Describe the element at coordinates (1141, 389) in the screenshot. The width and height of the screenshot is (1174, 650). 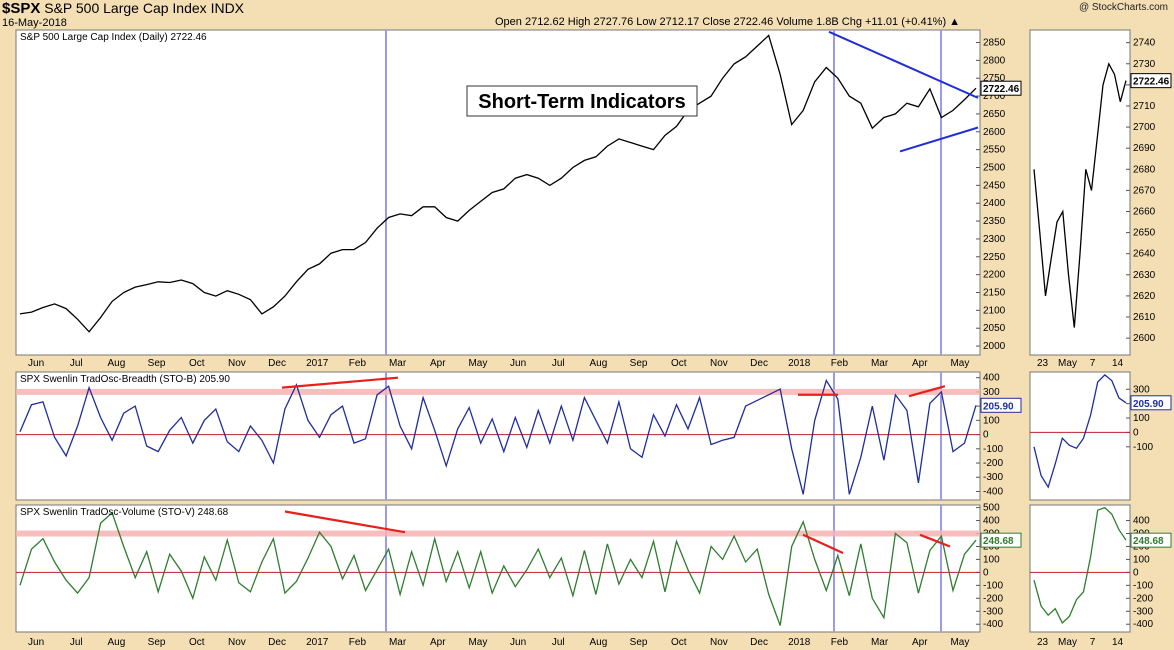
I see `y-tick-label: 300` at that location.